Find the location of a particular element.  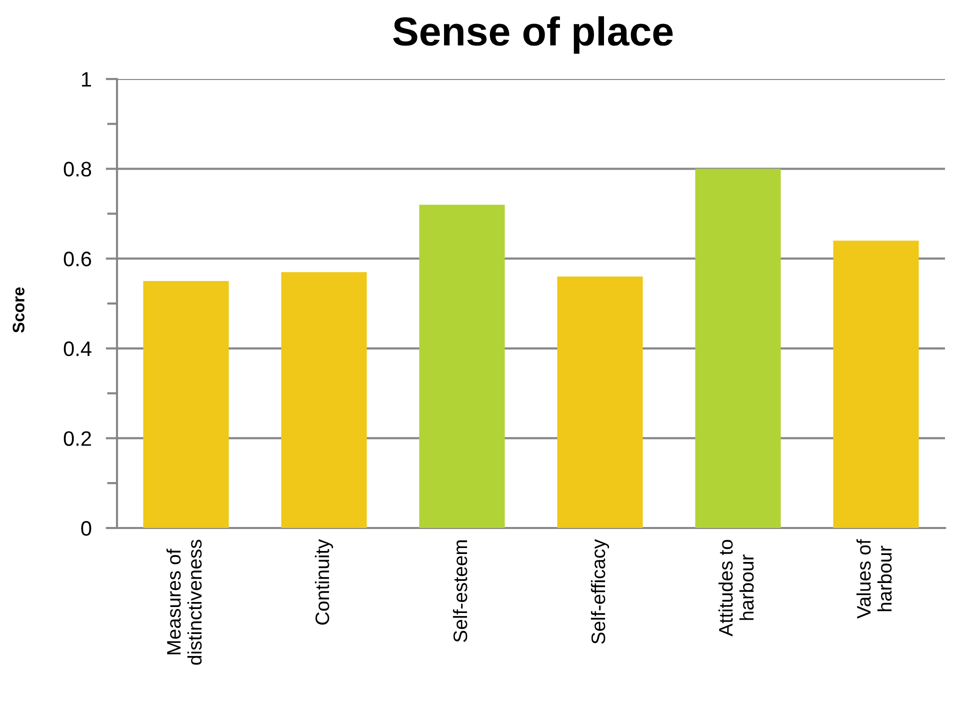

y-tick-label: 0 is located at coordinates (86, 528).